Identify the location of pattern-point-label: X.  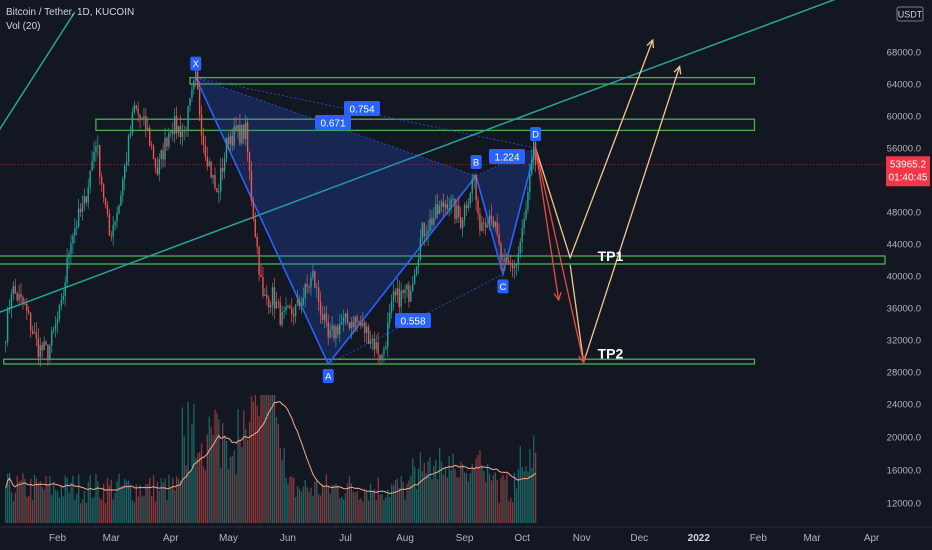
(196, 64).